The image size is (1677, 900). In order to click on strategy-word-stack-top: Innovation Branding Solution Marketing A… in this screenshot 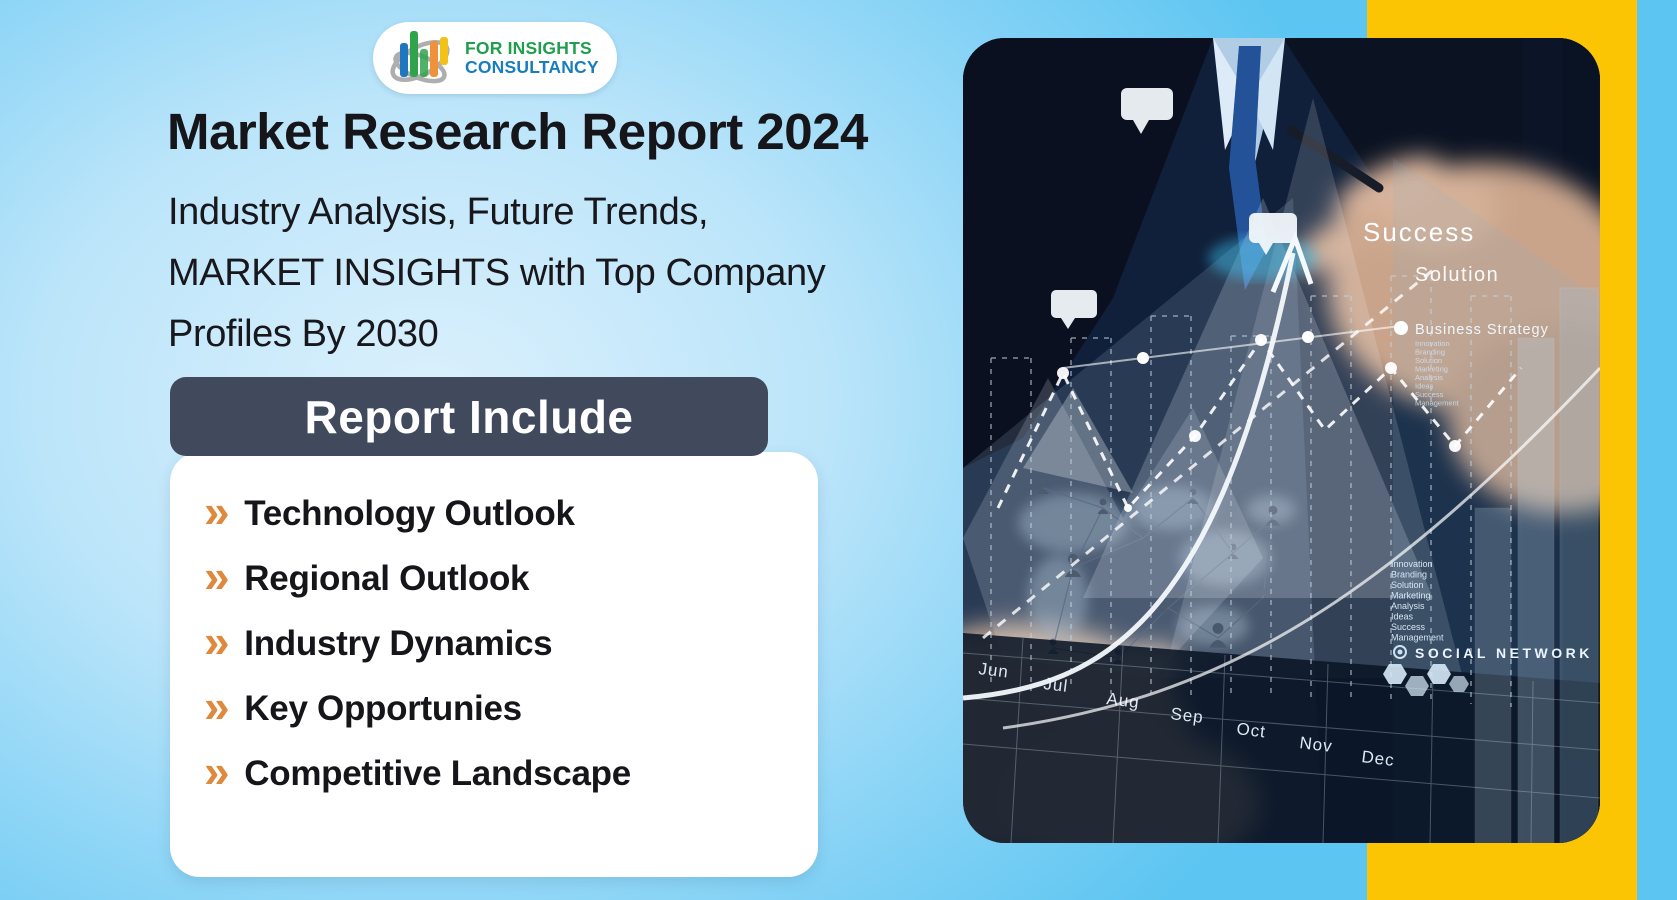, I will do `click(1437, 373)`.